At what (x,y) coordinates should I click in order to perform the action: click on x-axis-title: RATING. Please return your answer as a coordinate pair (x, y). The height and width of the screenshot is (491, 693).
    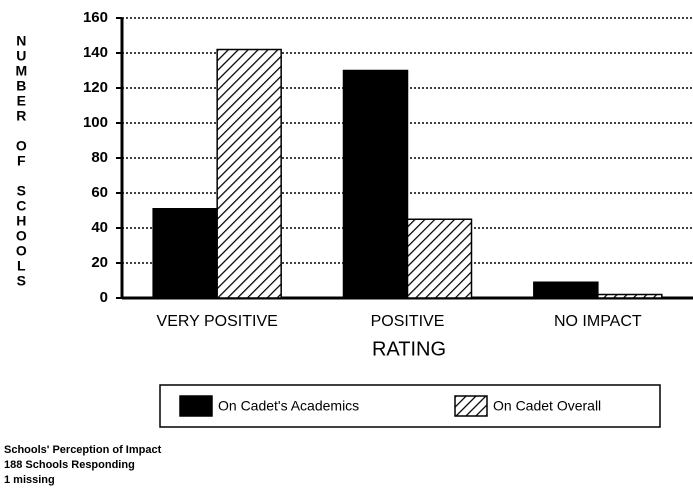
    Looking at the image, I should click on (409, 349).